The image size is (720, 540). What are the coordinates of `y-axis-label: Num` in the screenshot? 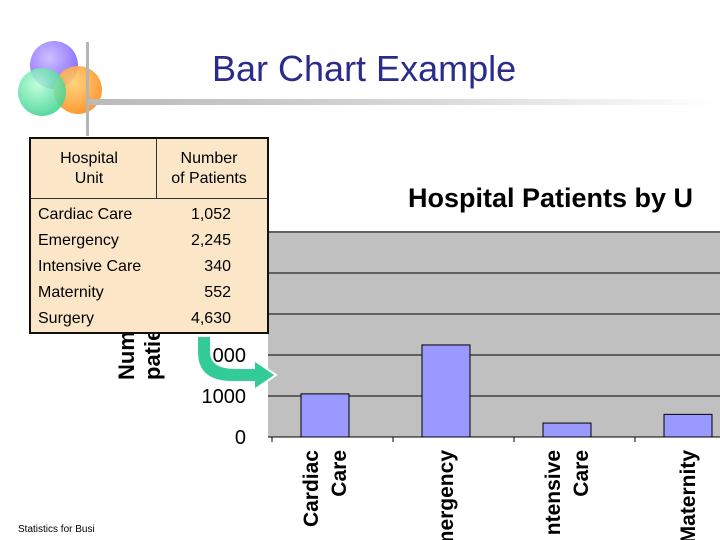 It's located at (126, 355).